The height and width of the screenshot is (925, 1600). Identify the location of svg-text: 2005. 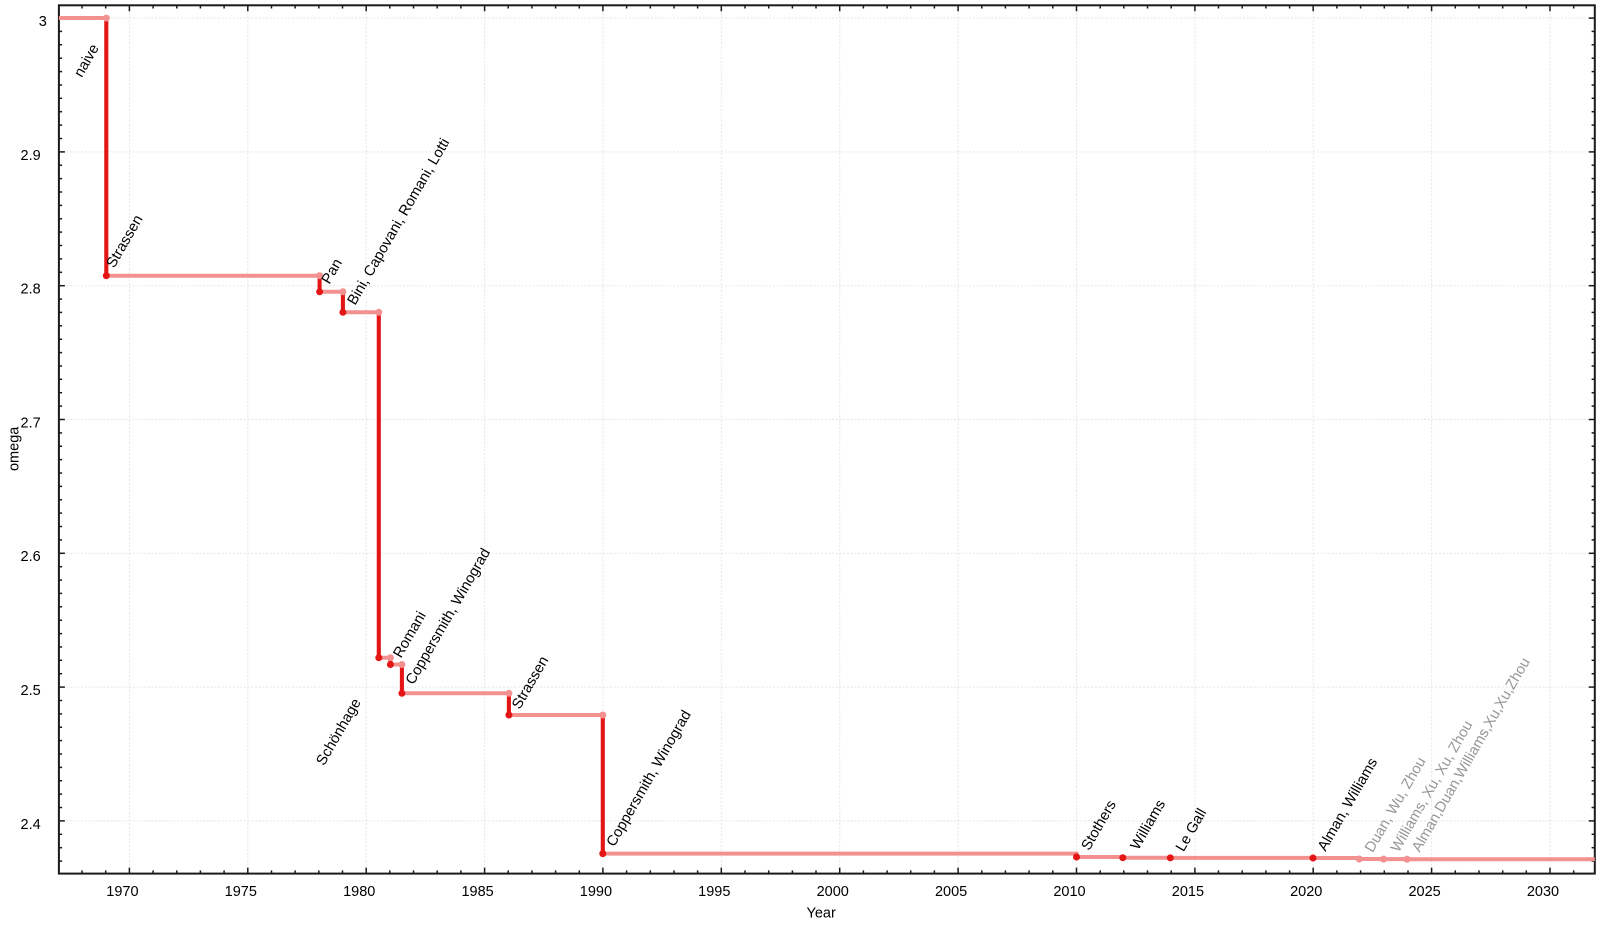
(951, 892).